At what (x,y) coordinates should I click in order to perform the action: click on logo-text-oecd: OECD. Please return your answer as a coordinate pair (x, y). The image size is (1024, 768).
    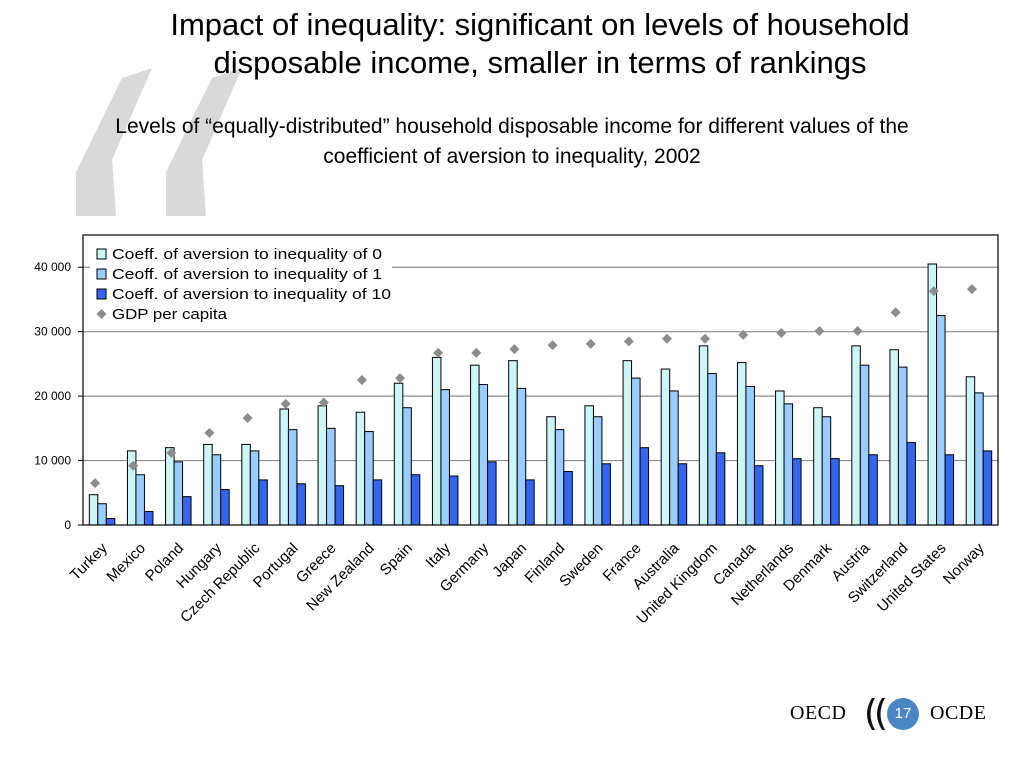
    Looking at the image, I should click on (818, 713).